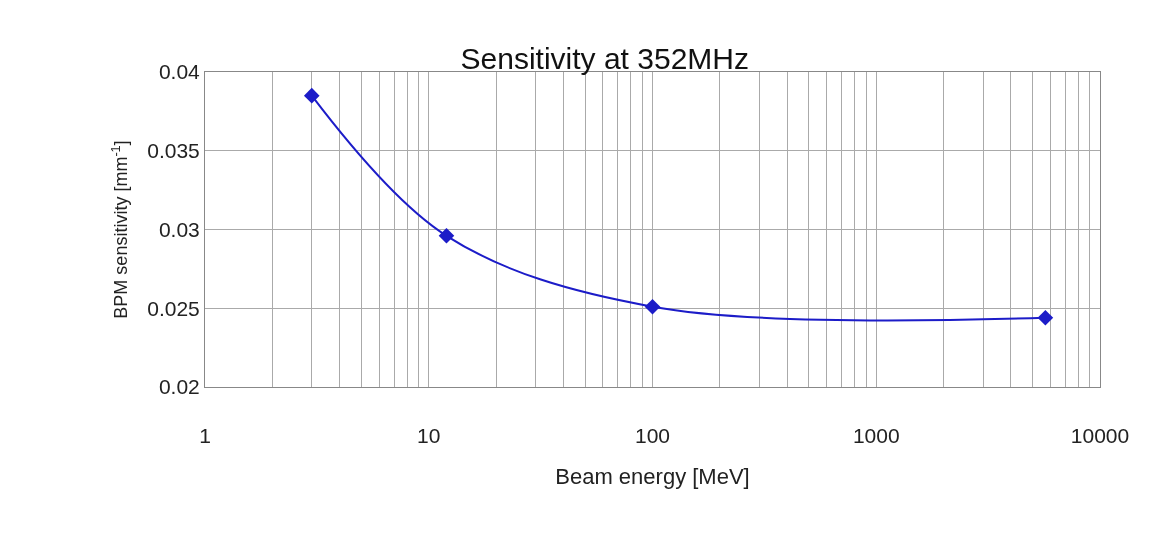 The width and height of the screenshot is (1163, 546). What do you see at coordinates (173, 308) in the screenshot?
I see `y-tick-label: 0.025` at bounding box center [173, 308].